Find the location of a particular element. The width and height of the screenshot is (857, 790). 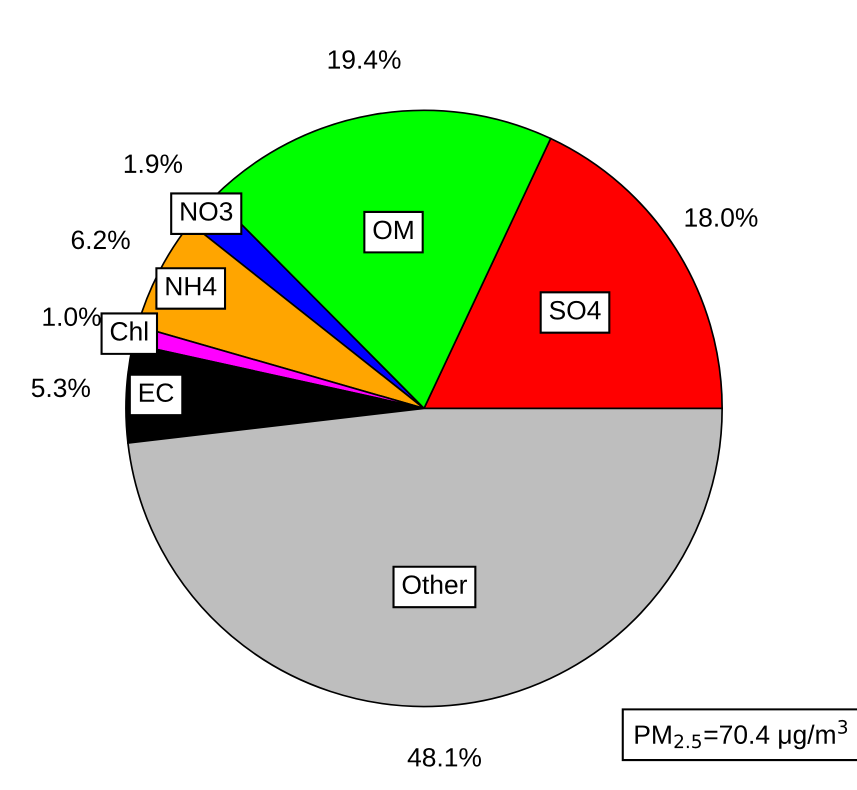

legend-label: EC is located at coordinates (157, 392).